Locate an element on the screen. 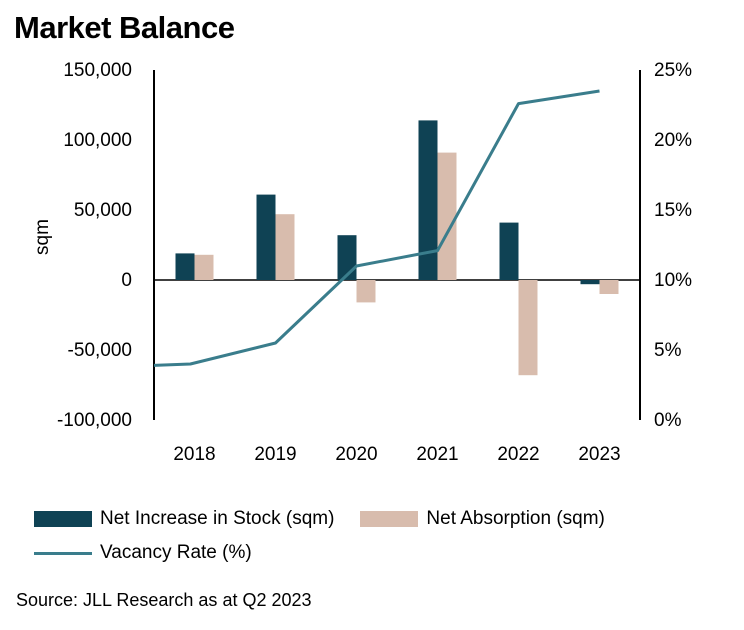 The image size is (744, 630). y2-tick-label: 25% is located at coordinates (673, 70).